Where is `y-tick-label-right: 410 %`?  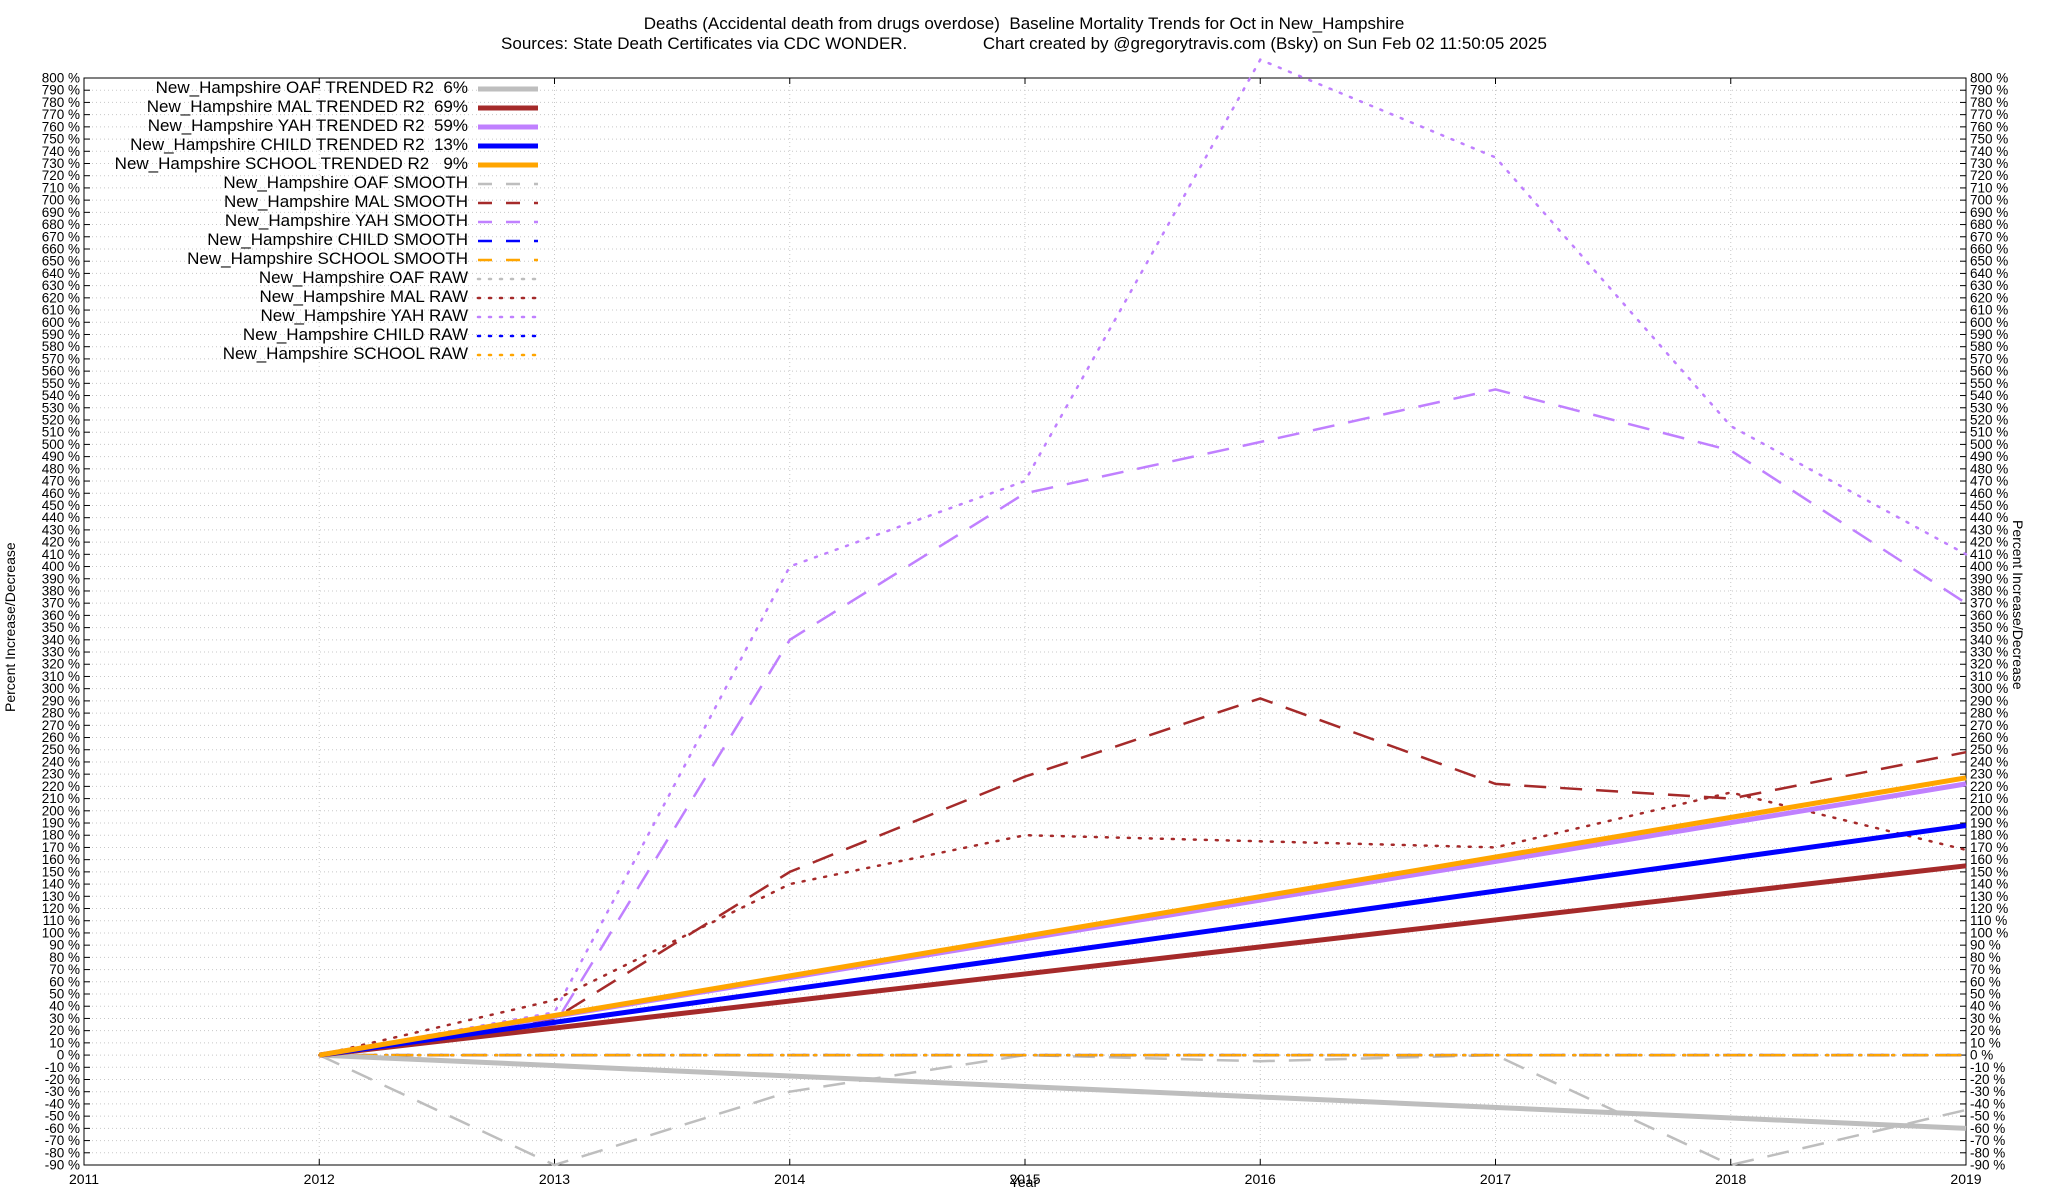 y-tick-label-right: 410 % is located at coordinates (1989, 554).